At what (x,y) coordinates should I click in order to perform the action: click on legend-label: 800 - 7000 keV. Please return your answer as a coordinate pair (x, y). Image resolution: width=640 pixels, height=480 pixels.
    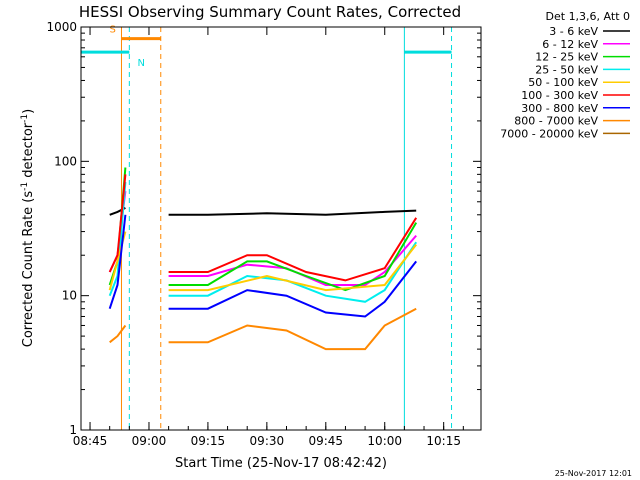
    Looking at the image, I should click on (556, 121).